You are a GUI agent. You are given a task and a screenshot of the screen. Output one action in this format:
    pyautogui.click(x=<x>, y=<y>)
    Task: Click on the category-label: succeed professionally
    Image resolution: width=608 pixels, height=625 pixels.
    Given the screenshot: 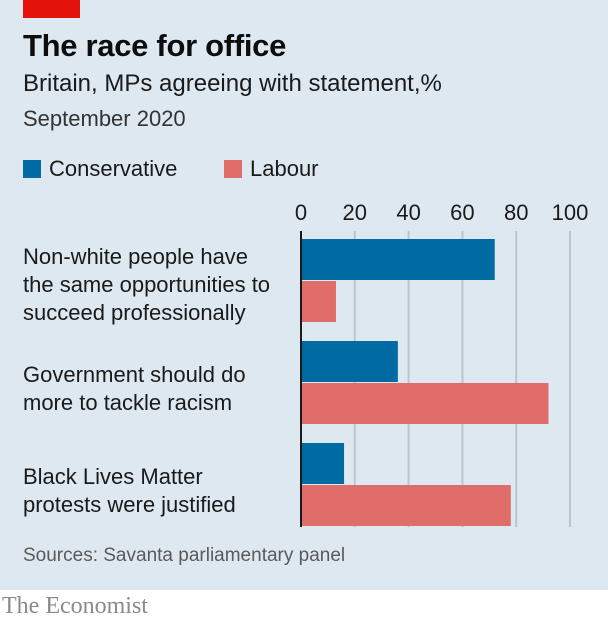 What is the action you would take?
    pyautogui.click(x=134, y=312)
    